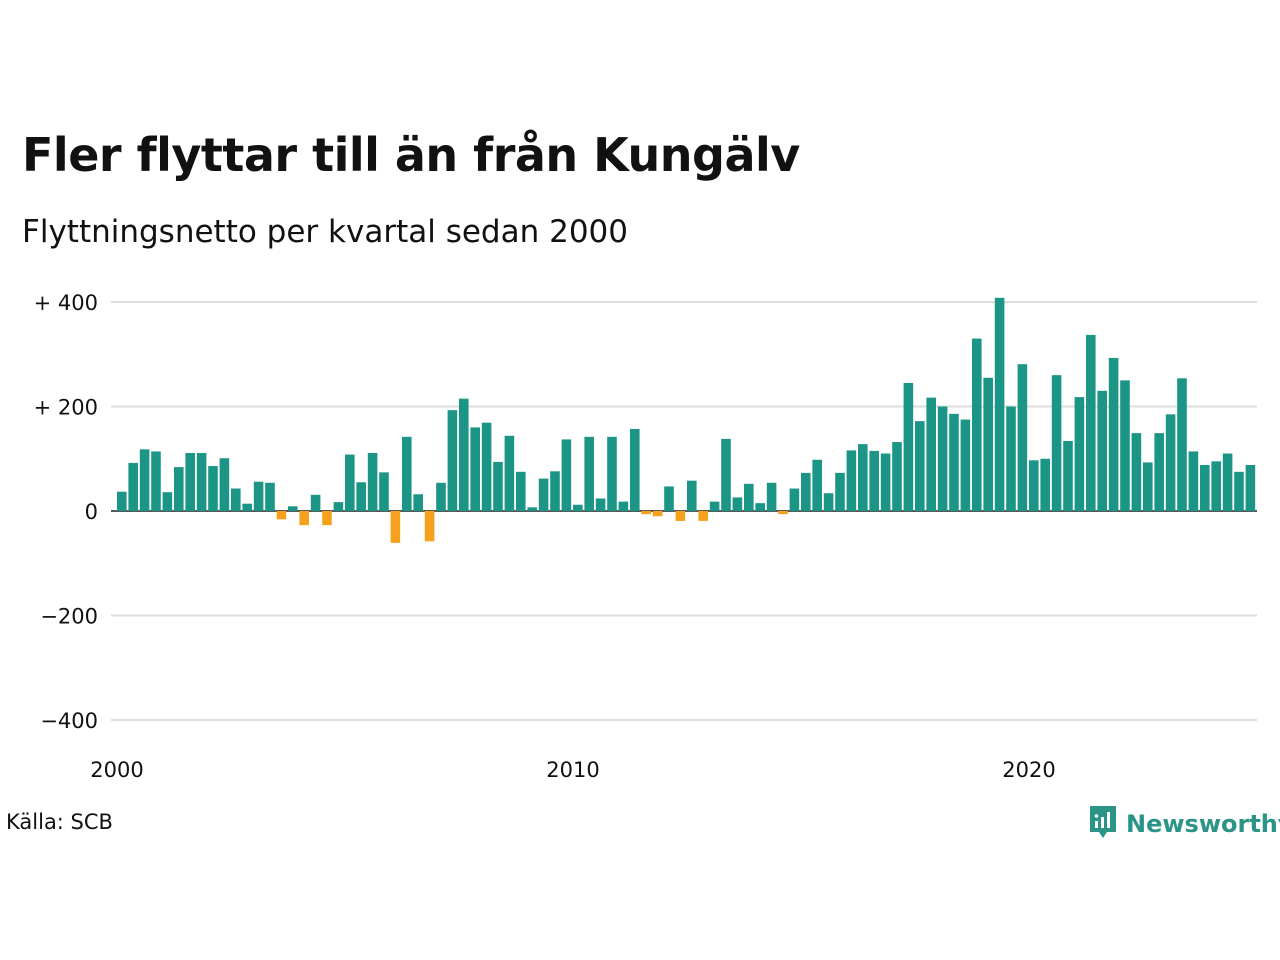 The width and height of the screenshot is (1280, 960). I want to click on chart-title: Fler flyttar till än från Kungälv, so click(411, 155).